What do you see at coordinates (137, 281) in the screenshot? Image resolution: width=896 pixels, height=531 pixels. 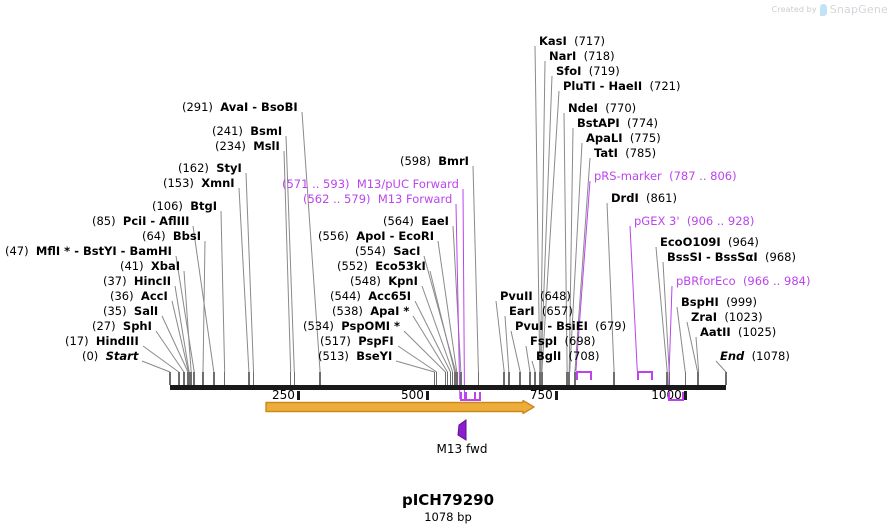 I see `enzyme-label: (37) HincII` at bounding box center [137, 281].